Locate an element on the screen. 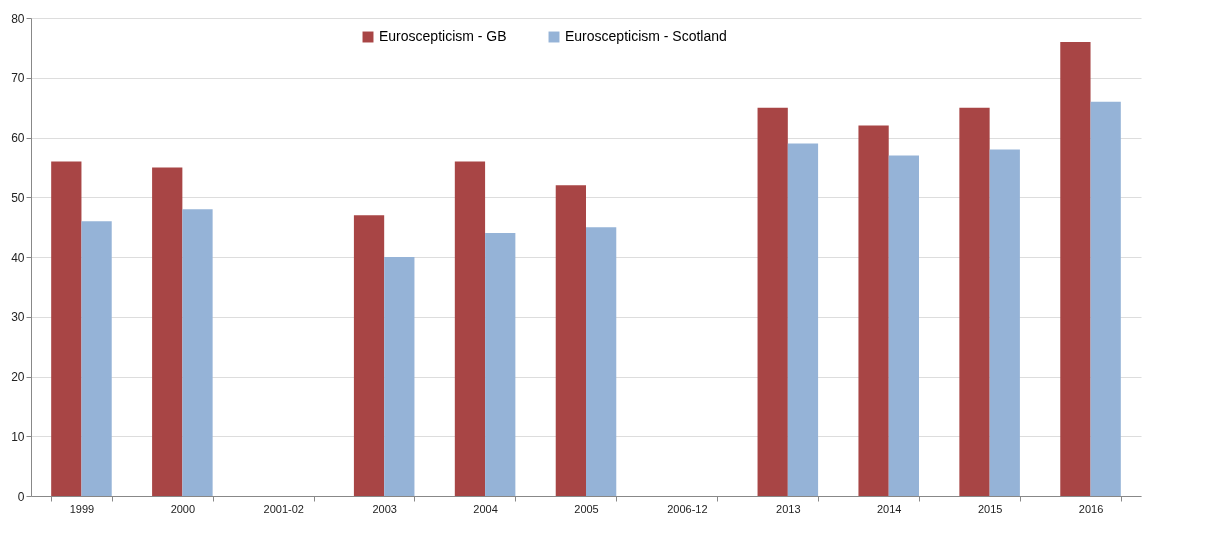 The width and height of the screenshot is (1211, 535). y-tick-label: 10 is located at coordinates (18, 436).